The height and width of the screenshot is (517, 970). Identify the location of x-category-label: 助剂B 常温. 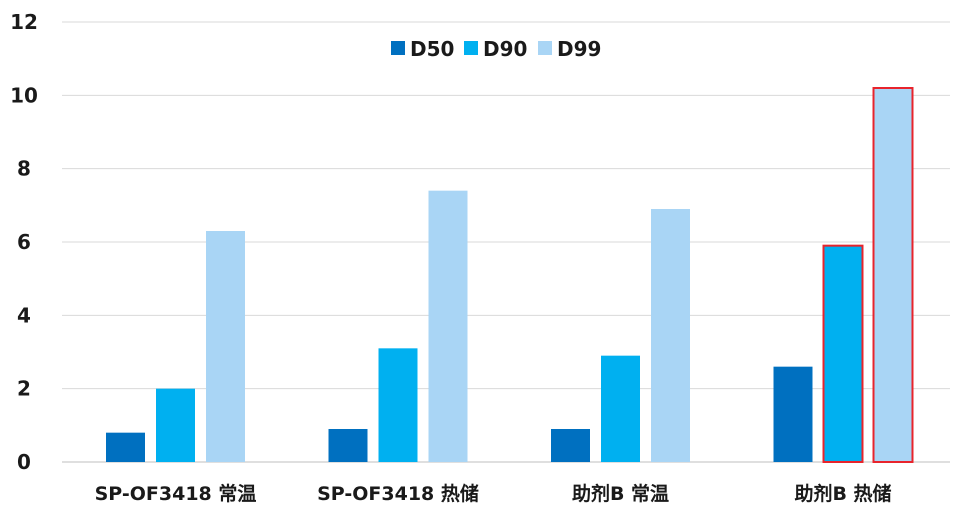
(620, 493).